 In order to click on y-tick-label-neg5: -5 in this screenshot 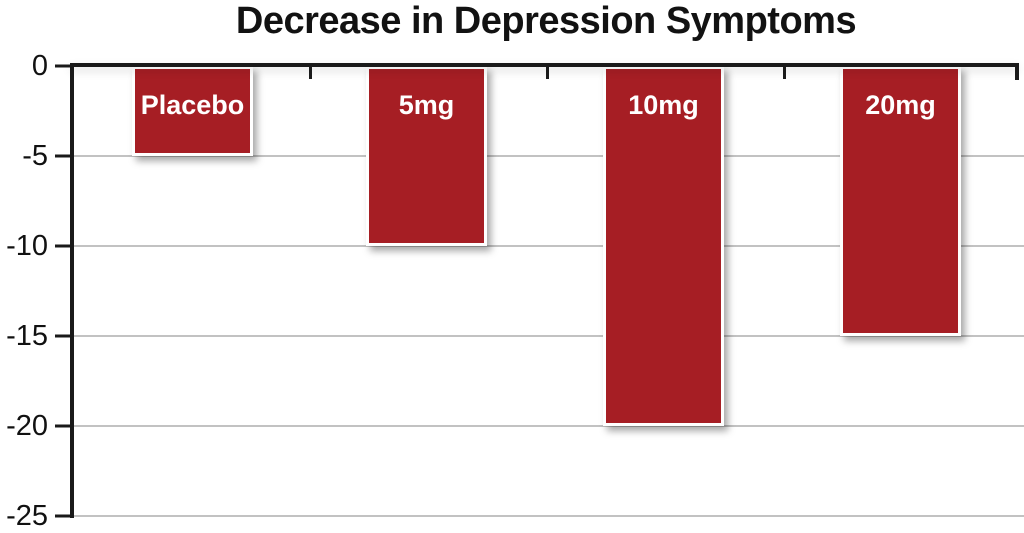, I will do `click(35, 156)`.